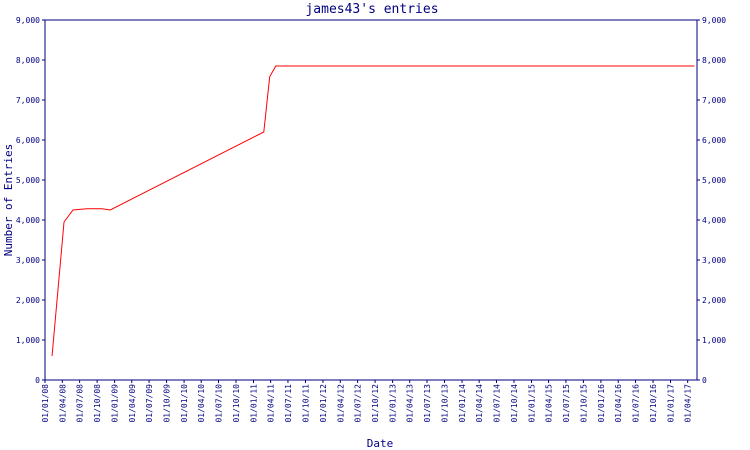  Describe the element at coordinates (28, 20) in the screenshot. I see `y-tick-label: 9,000` at that location.